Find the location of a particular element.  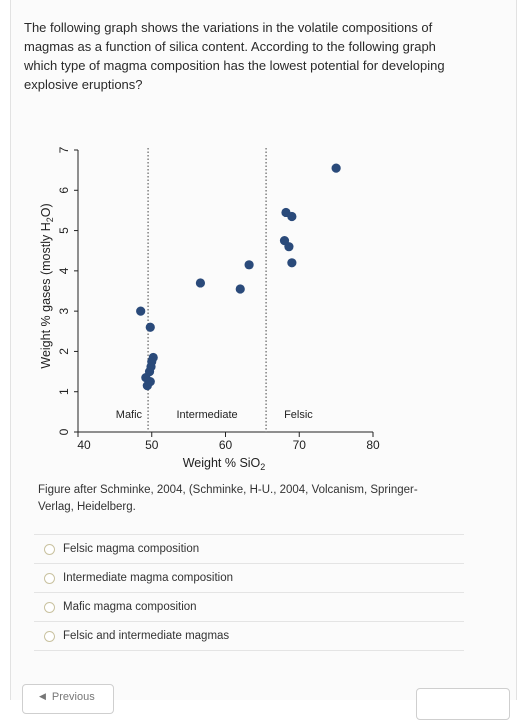

previous-button: ◀ Previous is located at coordinates (68, 699).